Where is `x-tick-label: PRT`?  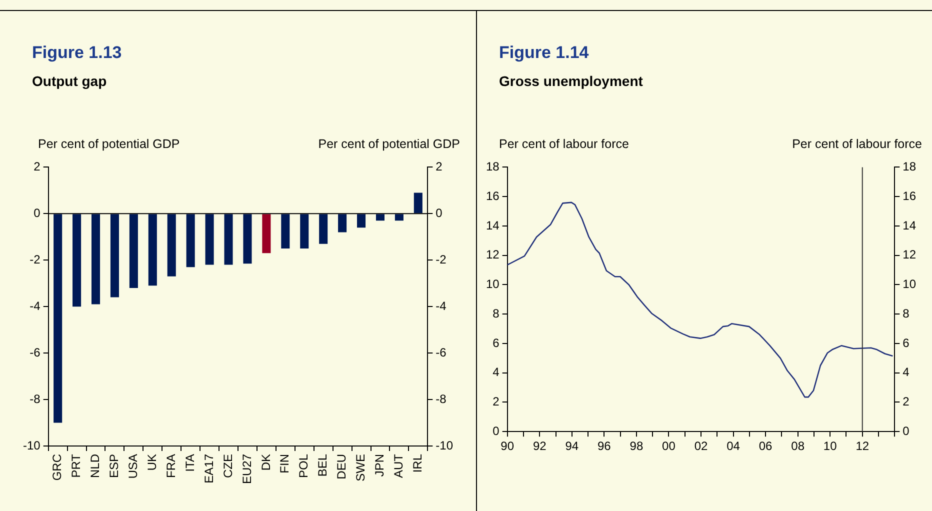 x-tick-label: PRT is located at coordinates (76, 465).